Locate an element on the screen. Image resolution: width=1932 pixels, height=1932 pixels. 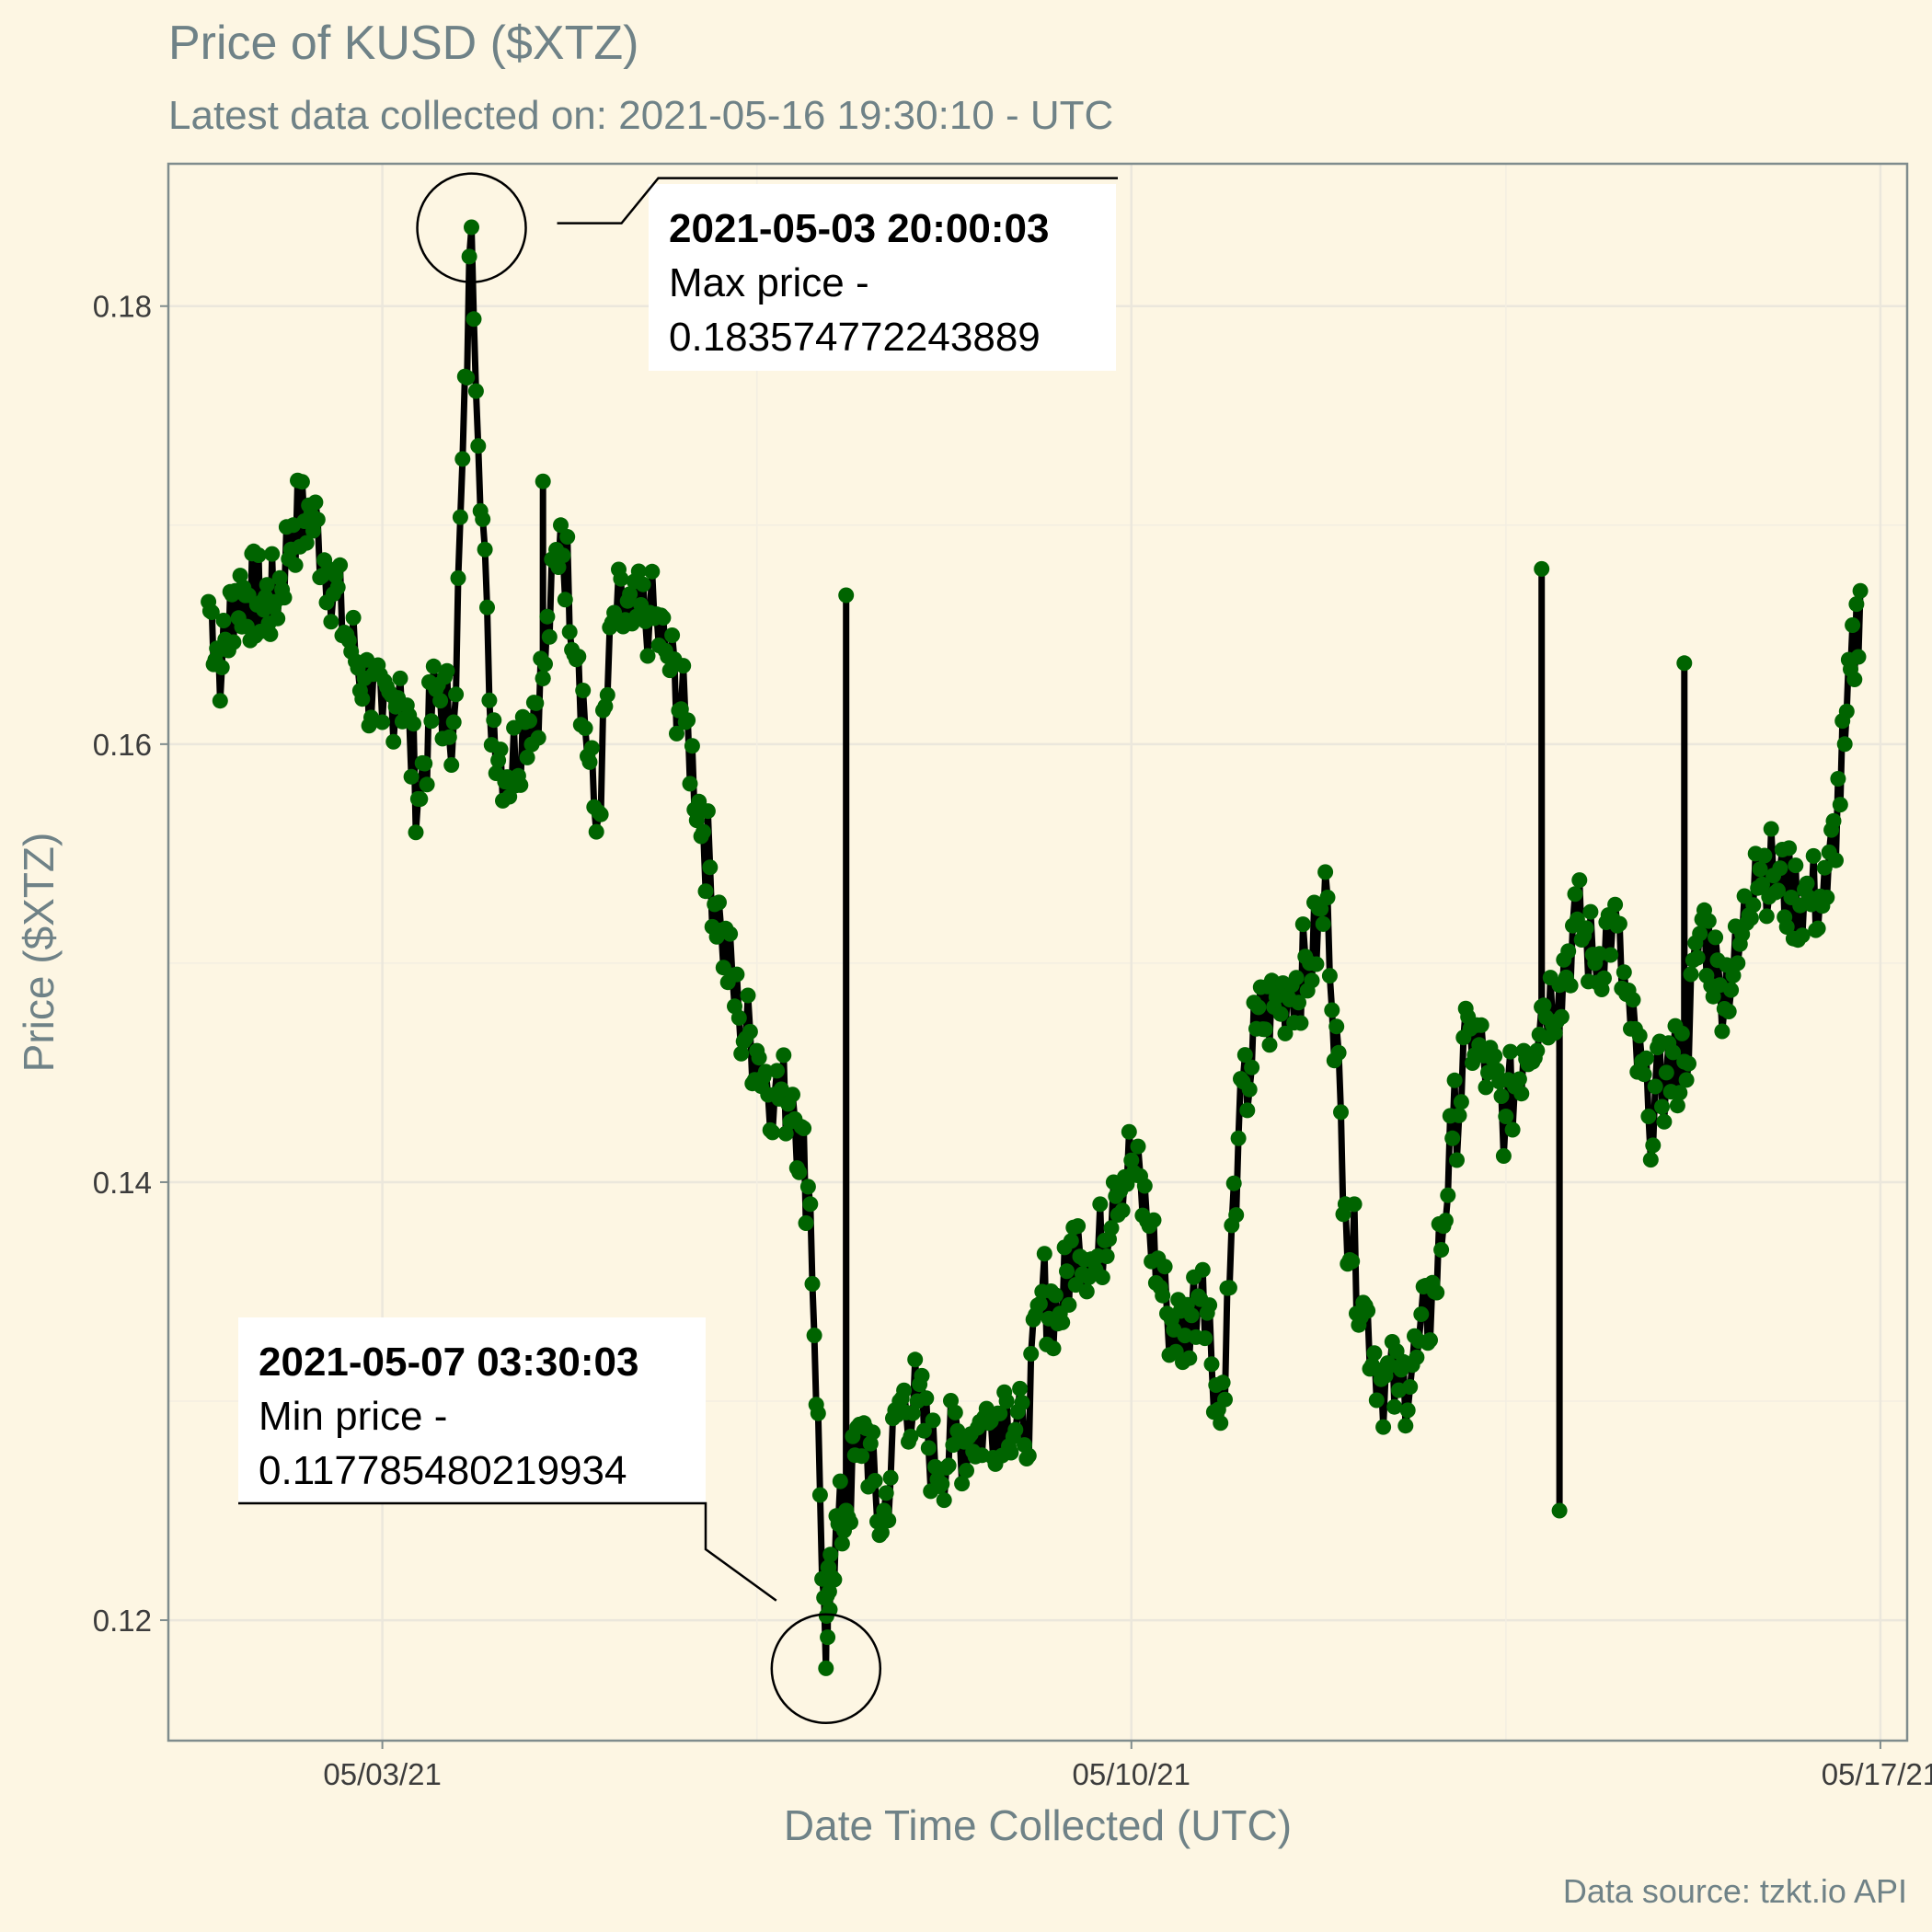
max-annotation-circle is located at coordinates (471, 227).